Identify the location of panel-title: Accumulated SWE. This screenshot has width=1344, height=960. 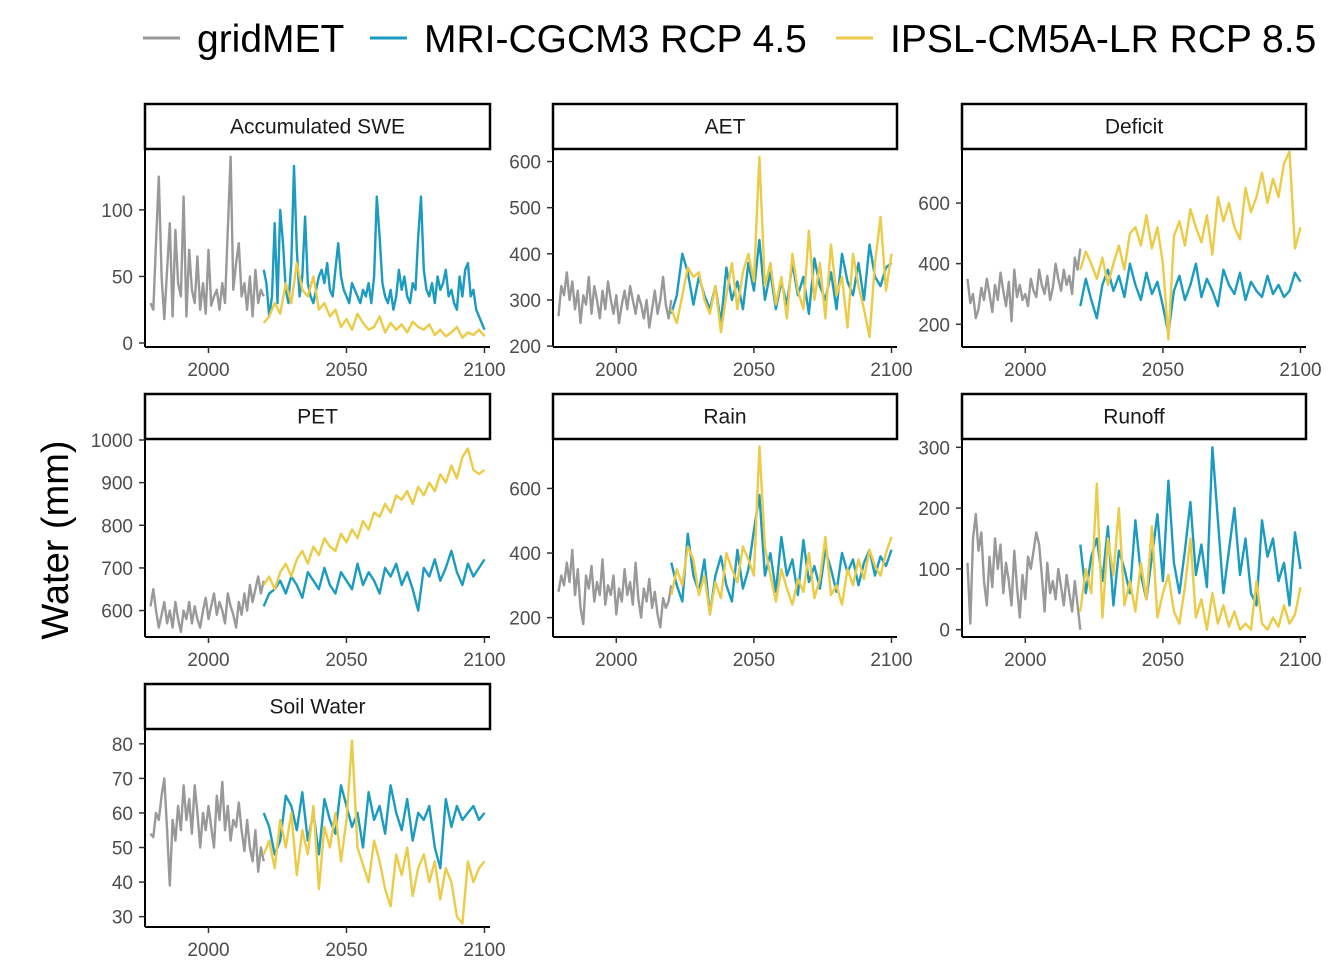
(317, 127).